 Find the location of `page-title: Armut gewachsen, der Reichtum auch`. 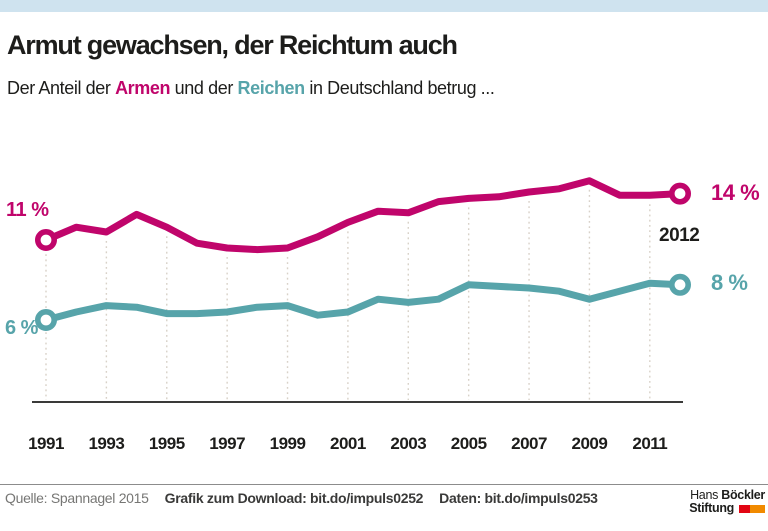

page-title: Armut gewachsen, der Reichtum auch is located at coordinates (232, 45).